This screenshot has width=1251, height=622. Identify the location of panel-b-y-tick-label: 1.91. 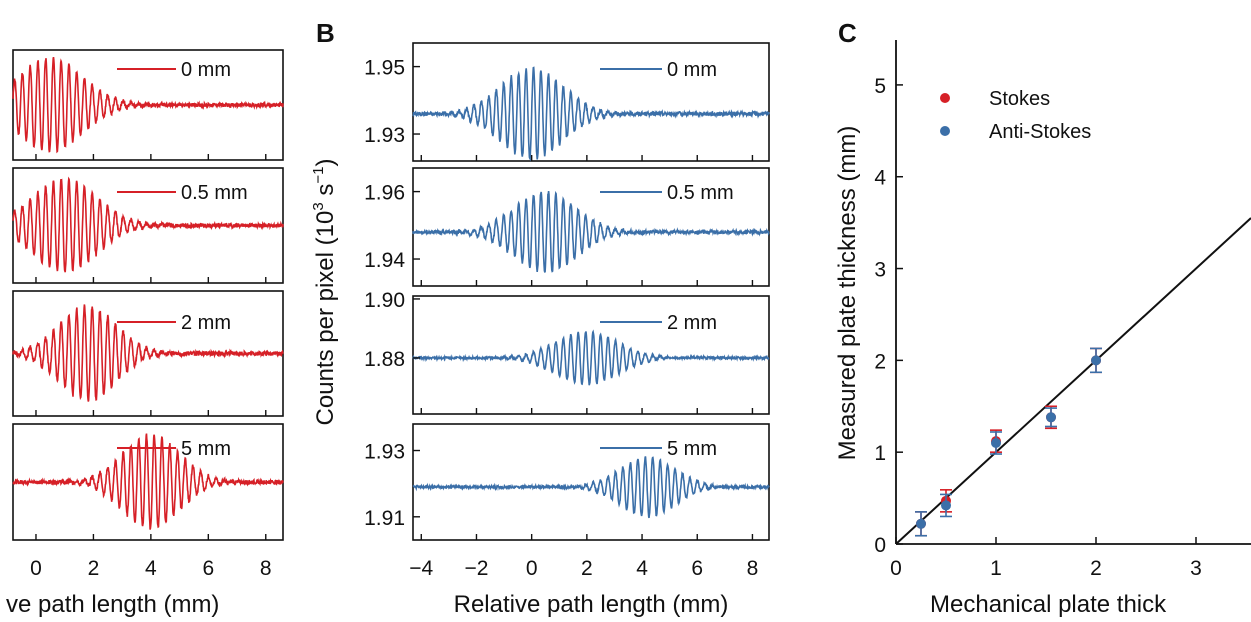
(384, 518).